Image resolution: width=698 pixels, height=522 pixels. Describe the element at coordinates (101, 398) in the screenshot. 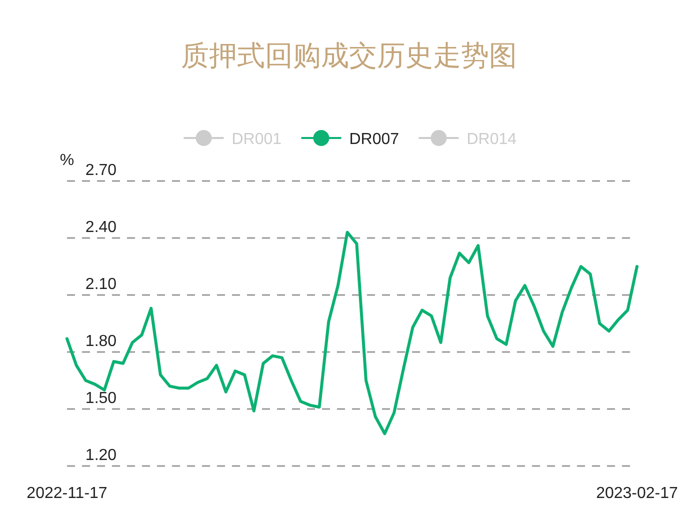

I see `y-tick-label: 1.50` at that location.